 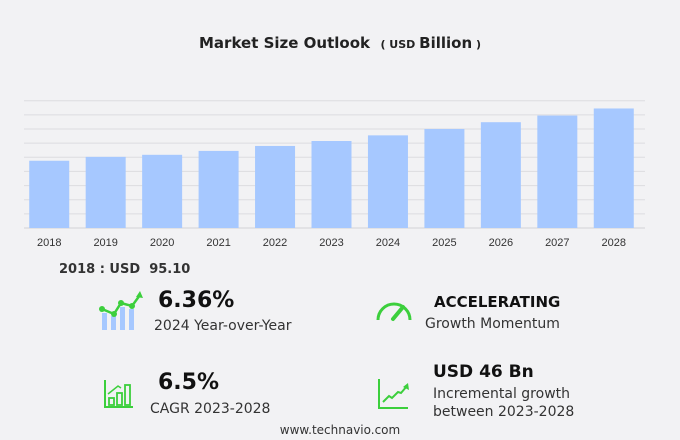 What do you see at coordinates (402, 44) in the screenshot?
I see `unit-prefix: USD` at bounding box center [402, 44].